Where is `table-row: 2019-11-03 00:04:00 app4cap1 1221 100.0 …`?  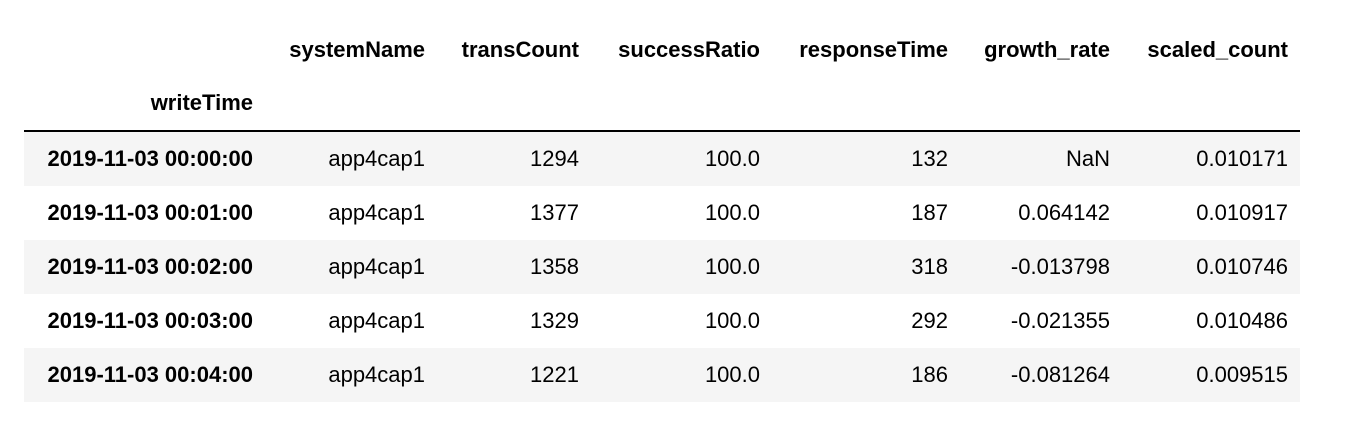
table-row: 2019-11-03 00:04:00 app4cap1 1221 100.0 … is located at coordinates (662, 375).